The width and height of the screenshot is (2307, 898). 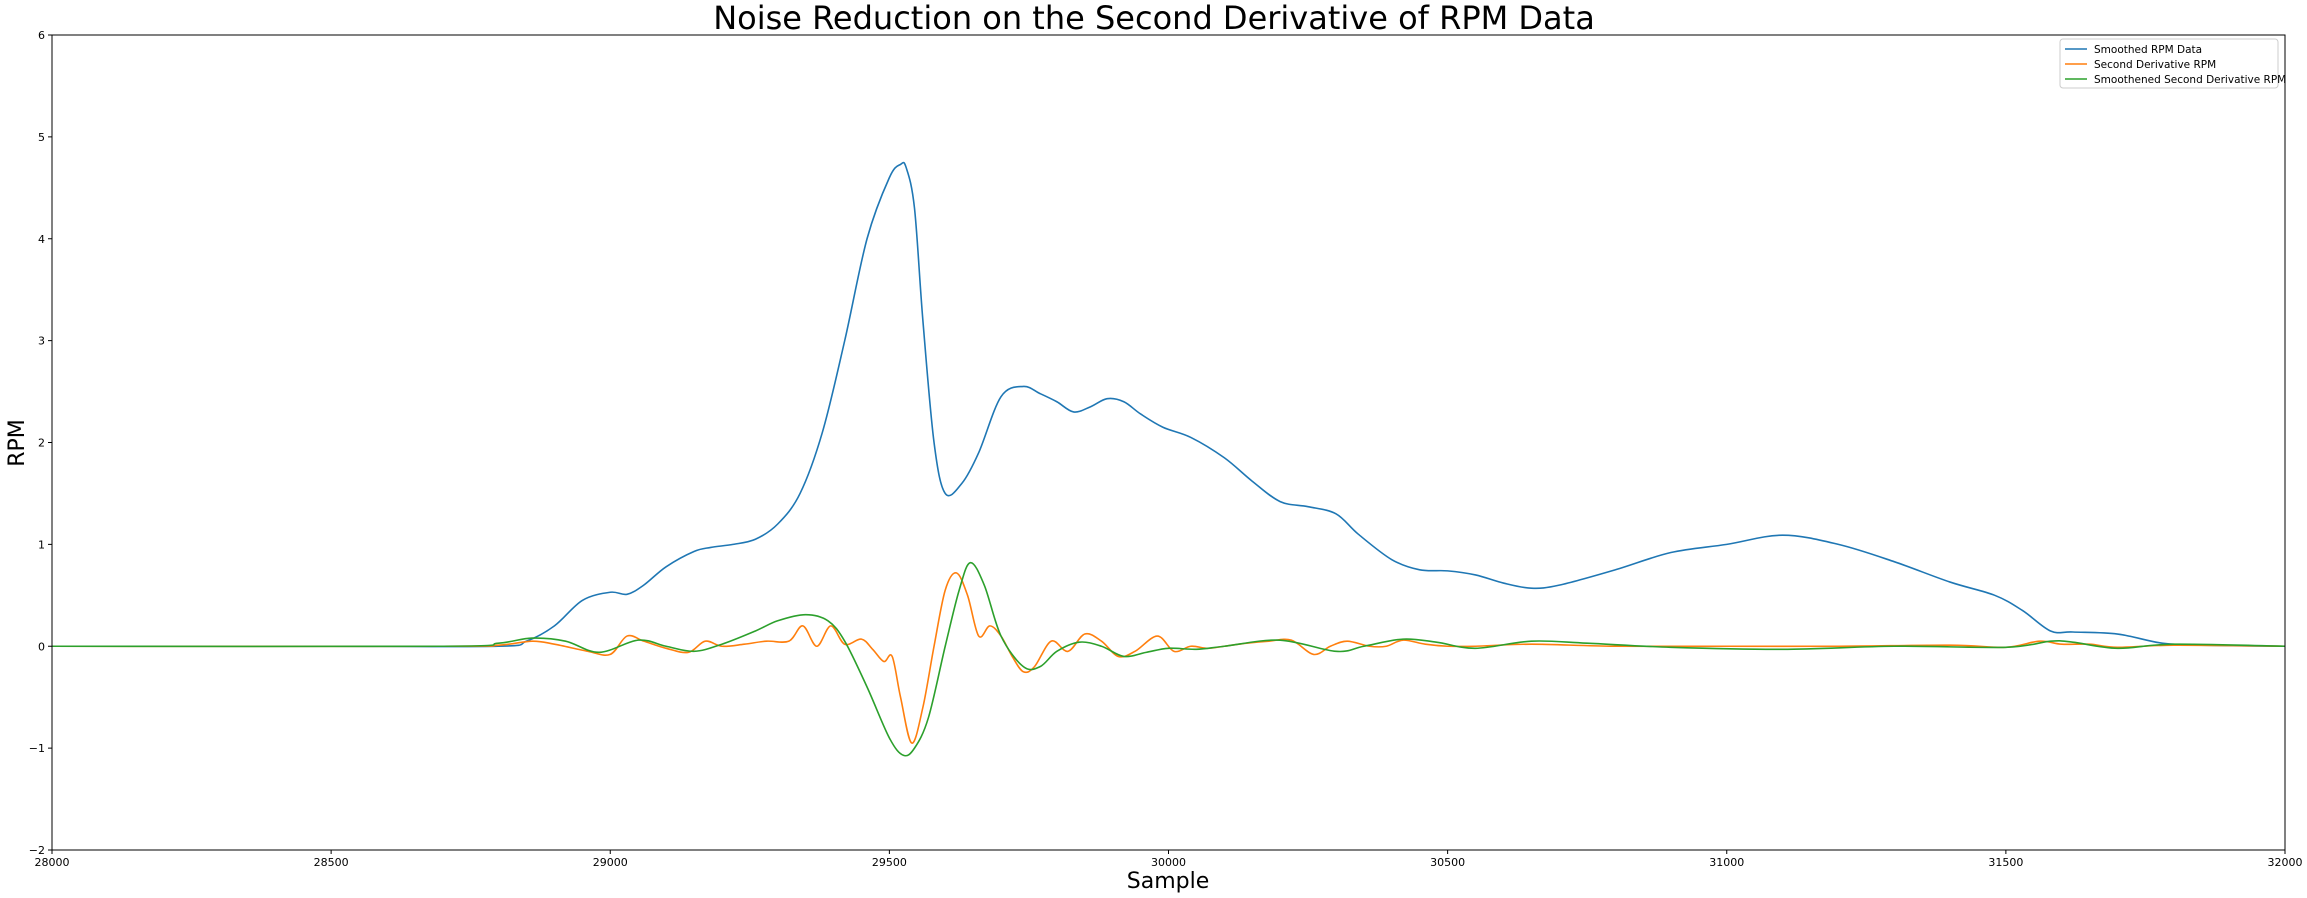 I want to click on y-tick-label: 1, so click(x=41, y=544).